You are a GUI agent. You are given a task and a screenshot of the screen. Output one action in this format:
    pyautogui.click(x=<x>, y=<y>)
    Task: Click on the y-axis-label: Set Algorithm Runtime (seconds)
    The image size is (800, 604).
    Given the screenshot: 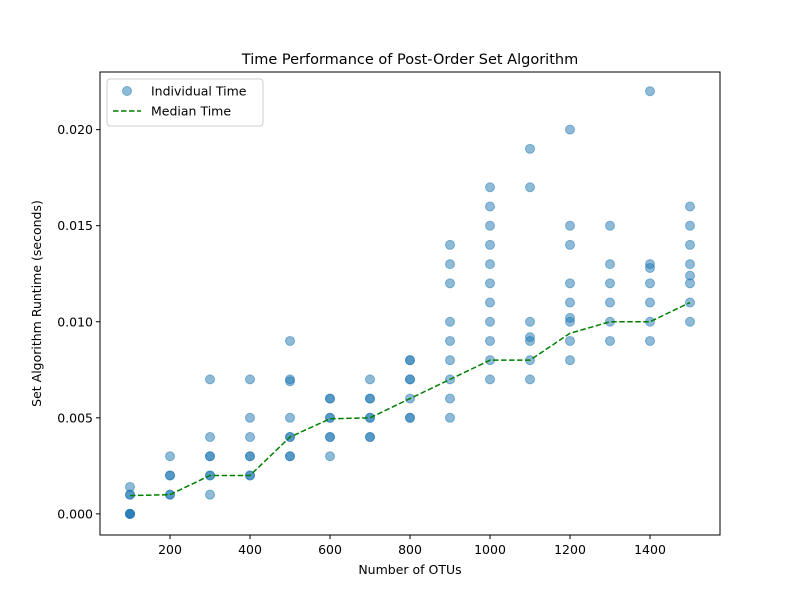 What is the action you would take?
    pyautogui.click(x=36, y=303)
    